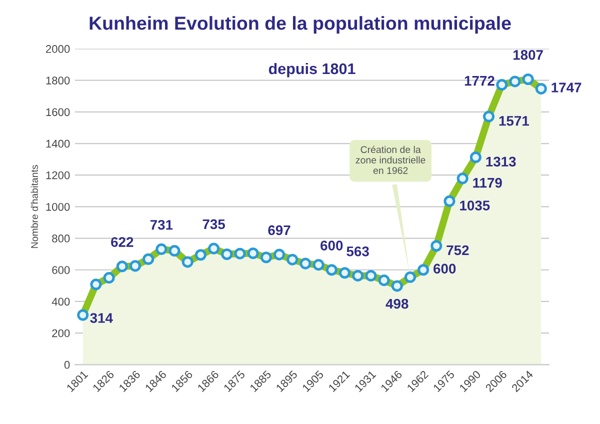 Image resolution: width=600 pixels, height=424 pixels. What do you see at coordinates (61, 238) in the screenshot?
I see `y-tick-label: 800` at bounding box center [61, 238].